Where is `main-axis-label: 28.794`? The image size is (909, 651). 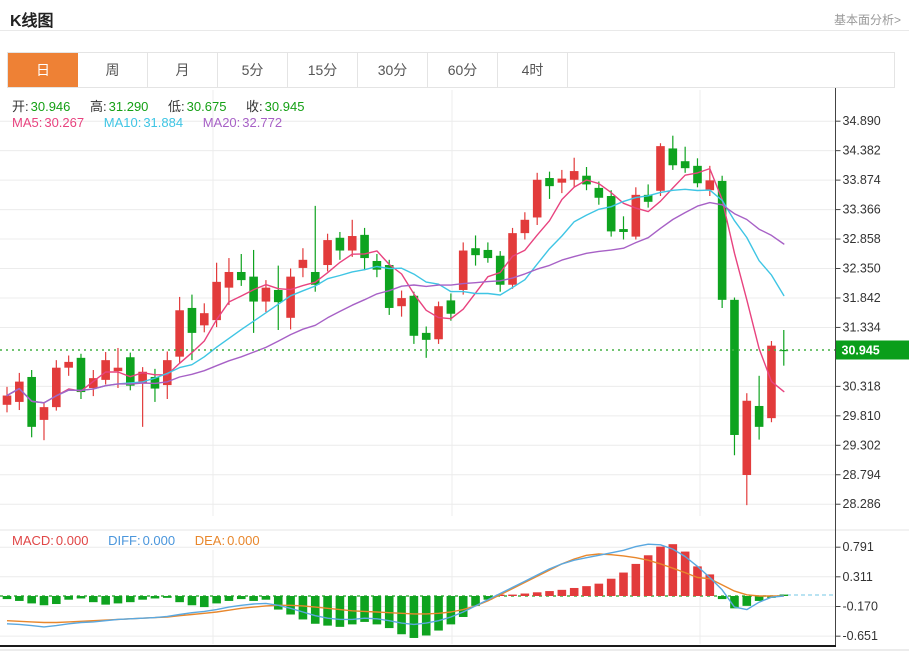
main-axis-label: 28.794 is located at coordinates (862, 475).